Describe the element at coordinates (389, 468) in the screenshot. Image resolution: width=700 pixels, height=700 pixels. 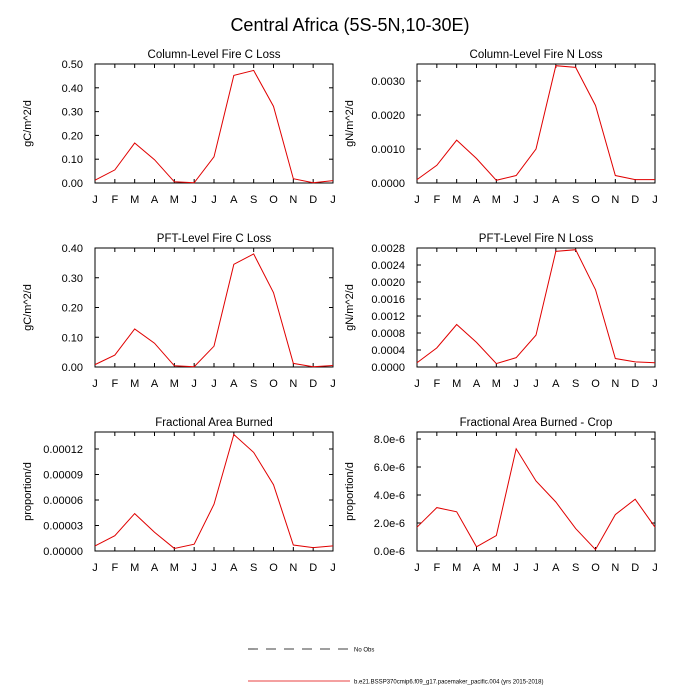
I see `y-tick-label: 6.0e-6` at that location.